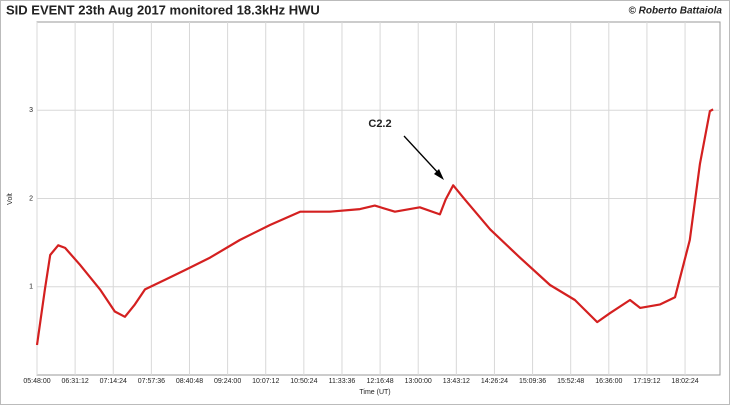 The width and height of the screenshot is (730, 405). I want to click on x-tick-label: 18:02:24, so click(684, 381).